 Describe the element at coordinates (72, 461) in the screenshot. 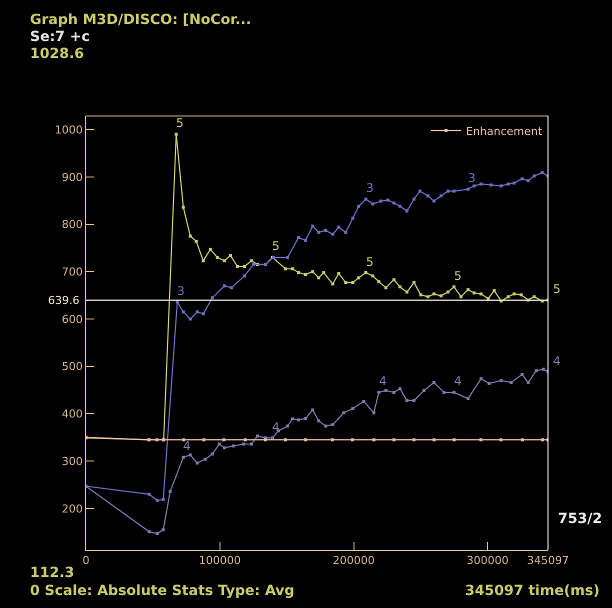

I see `y-tick-label: 300` at that location.